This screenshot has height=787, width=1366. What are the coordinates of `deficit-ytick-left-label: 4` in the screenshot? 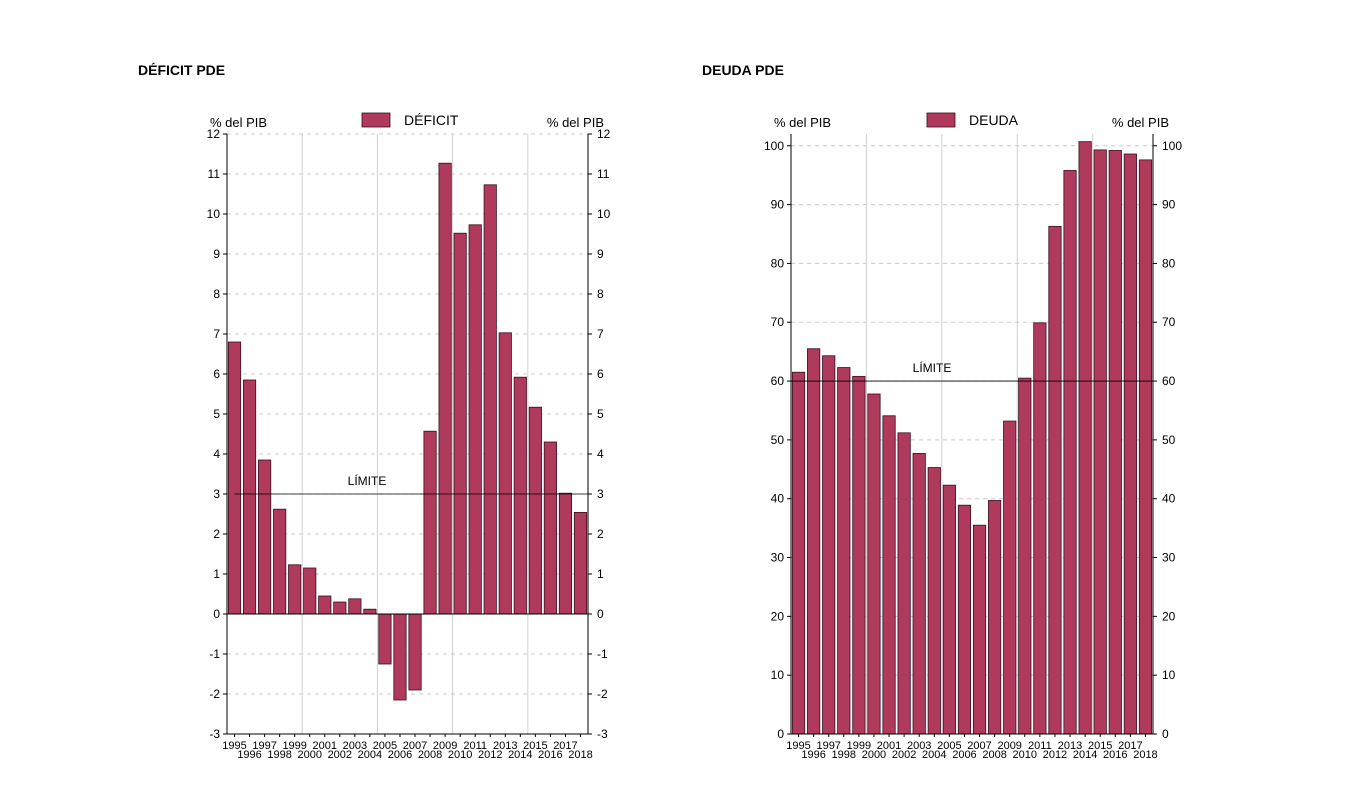 It's located at (216, 454).